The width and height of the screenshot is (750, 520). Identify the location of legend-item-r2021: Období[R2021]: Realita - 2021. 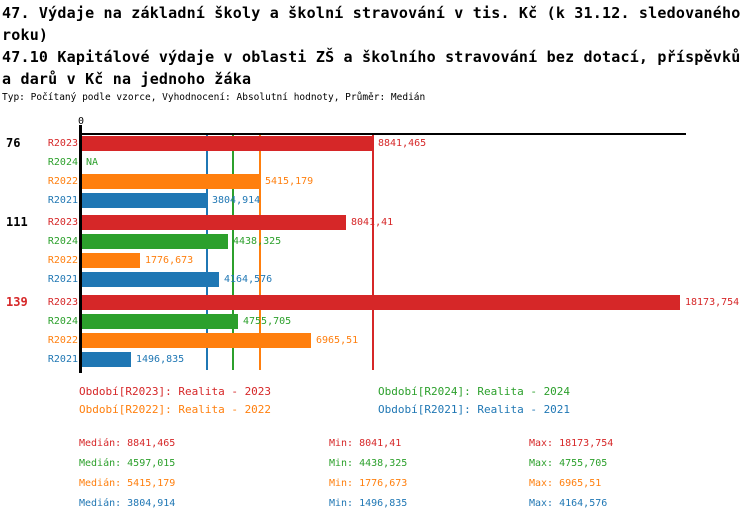
(474, 409).